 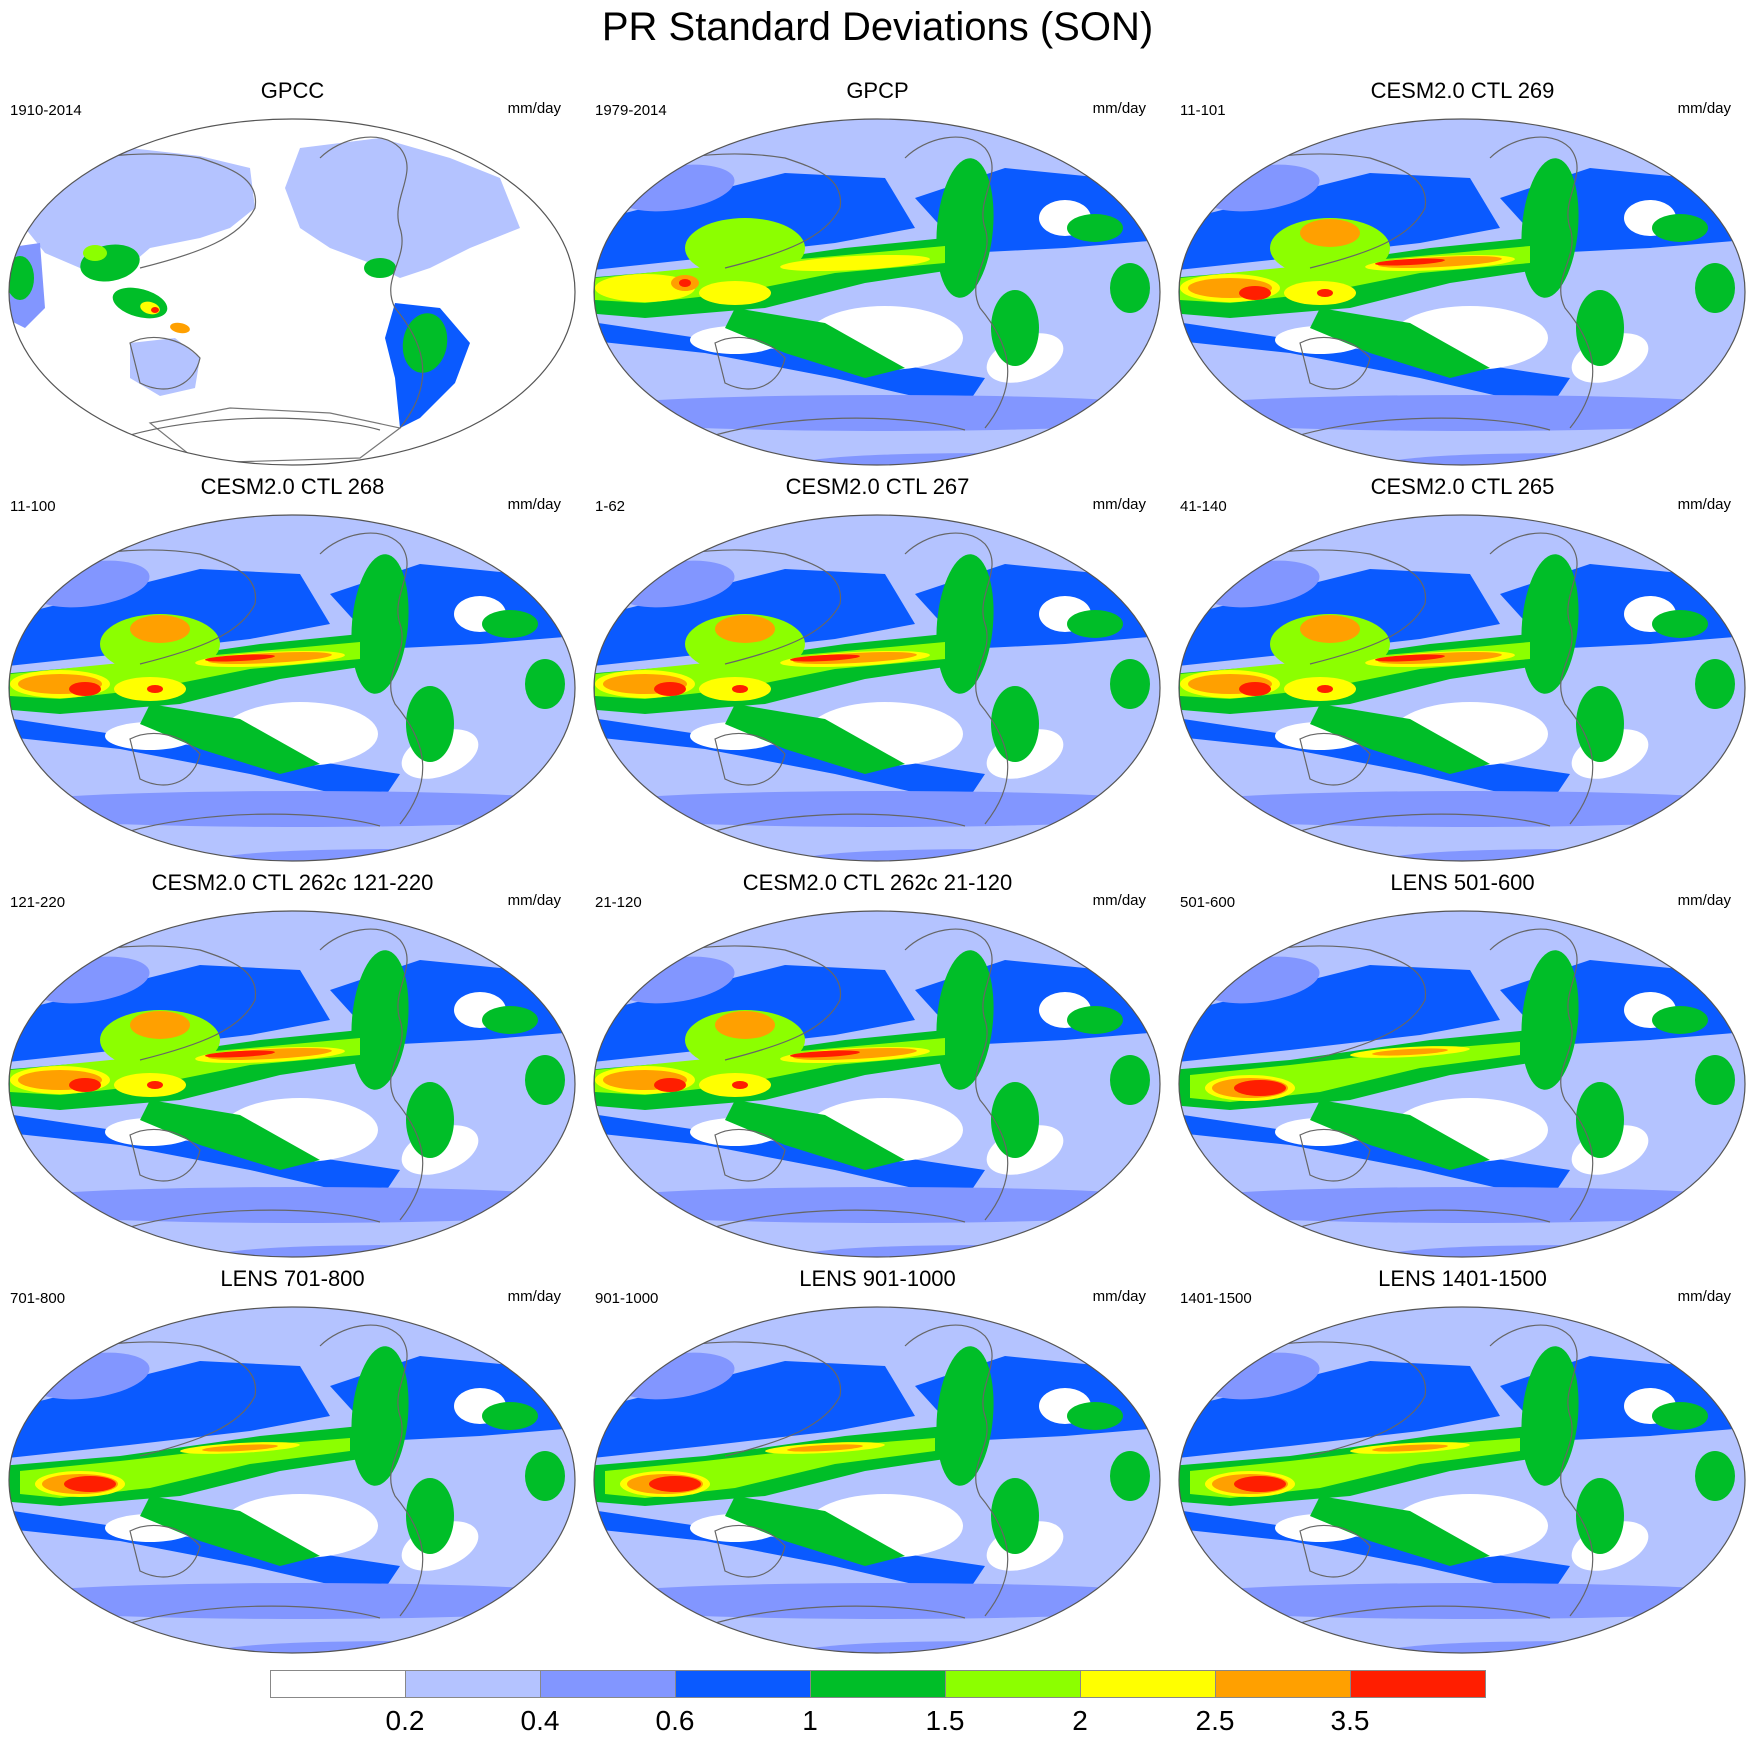 What do you see at coordinates (675, 1720) in the screenshot?
I see `colorbar-tick-label: 0.6` at bounding box center [675, 1720].